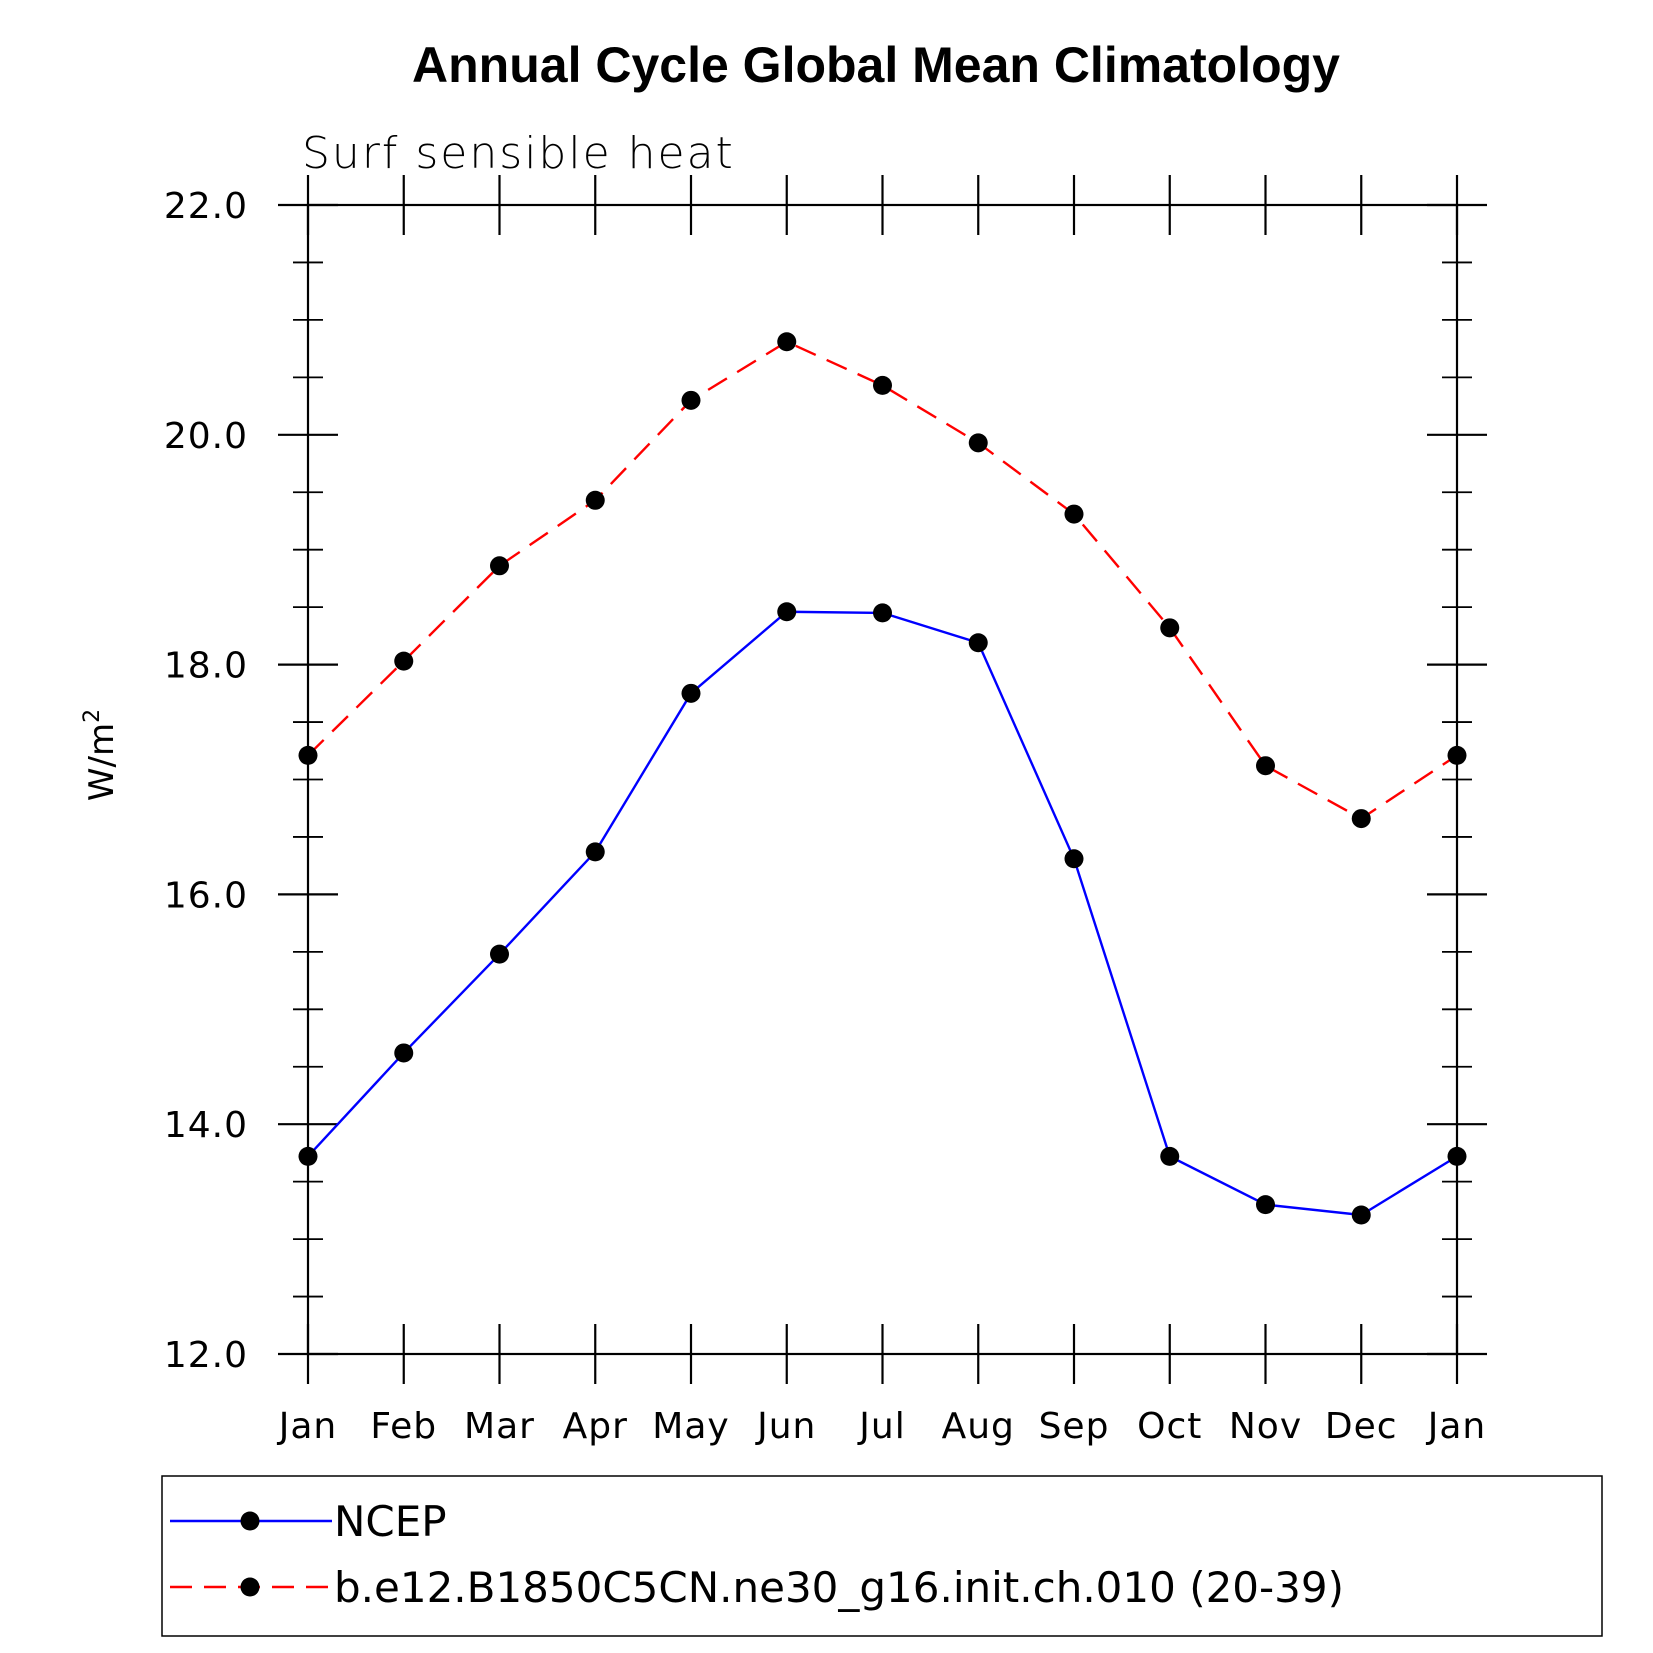 The image size is (1653, 1653). What do you see at coordinates (1074, 1426) in the screenshot?
I see `x-tick-label: Sep` at bounding box center [1074, 1426].